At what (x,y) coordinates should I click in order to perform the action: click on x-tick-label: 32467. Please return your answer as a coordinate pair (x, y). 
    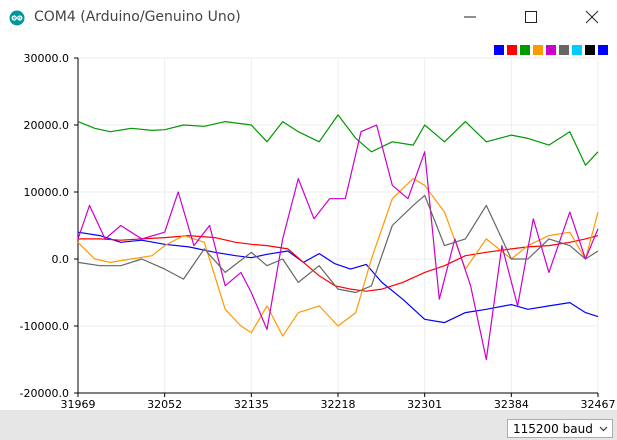
    Looking at the image, I should click on (598, 404).